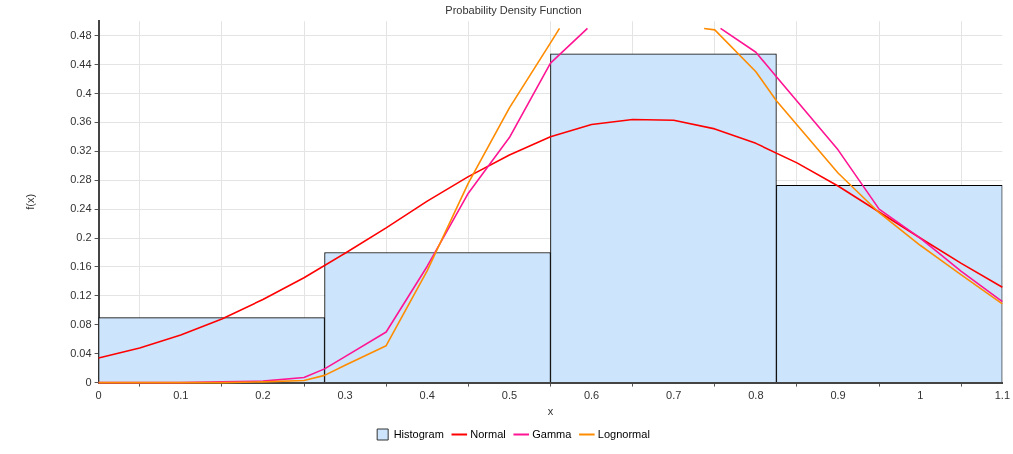 This screenshot has width=1013, height=454. What do you see at coordinates (81, 208) in the screenshot?
I see `y-tick-label: 0.24` at bounding box center [81, 208].